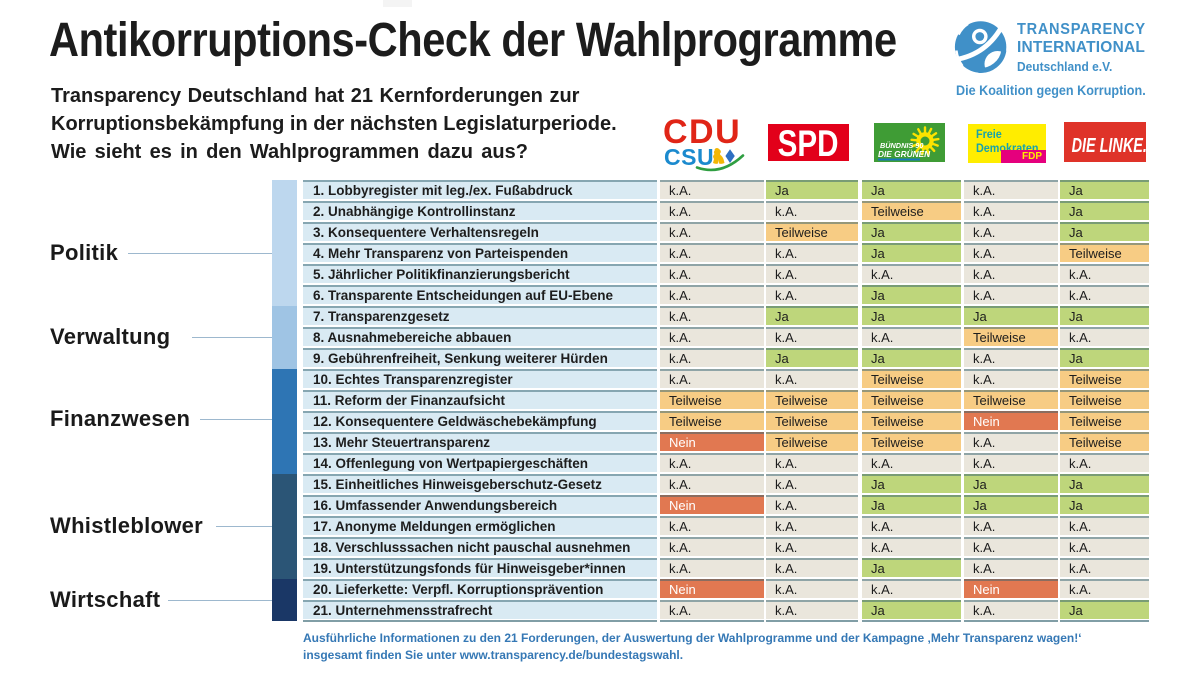 The width and height of the screenshot is (1200, 675). What do you see at coordinates (901, 145) in the screenshot?
I see `svg-text: BÜNDNIS 90` at bounding box center [901, 145].